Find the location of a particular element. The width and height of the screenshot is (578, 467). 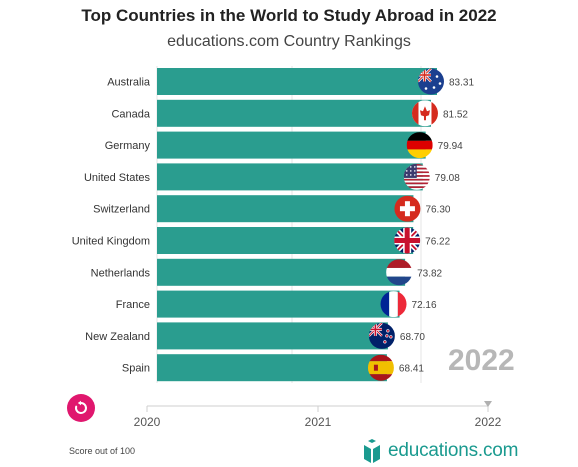

category-label: Netherlands is located at coordinates (121, 273).